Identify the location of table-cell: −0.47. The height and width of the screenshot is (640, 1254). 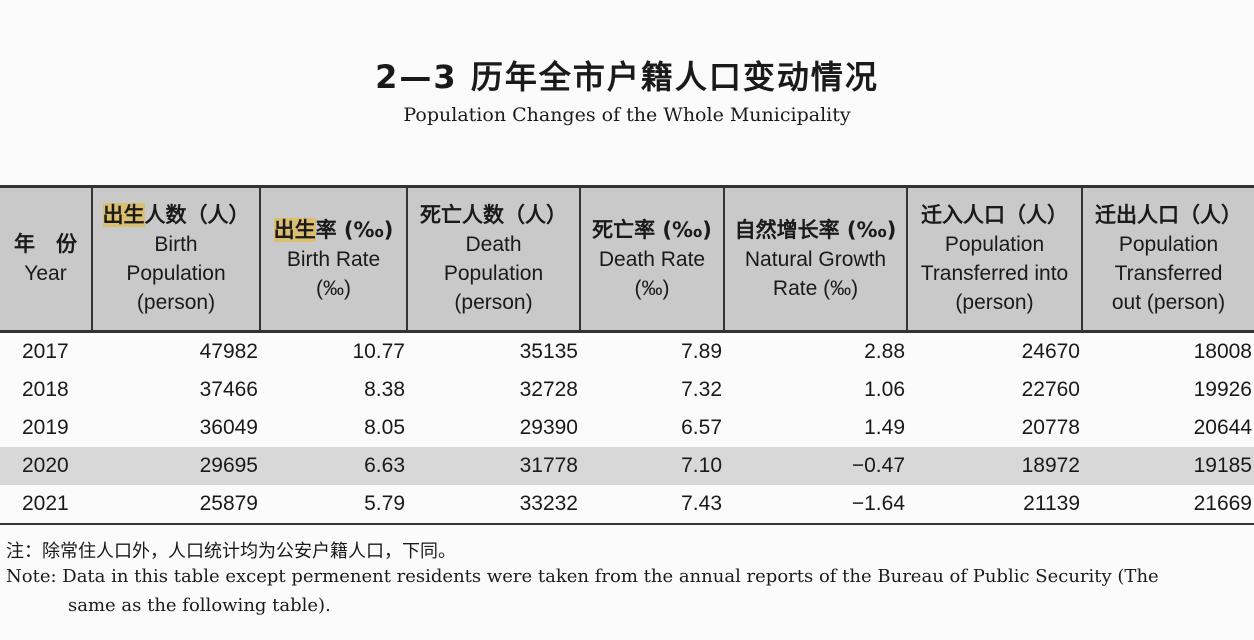
(815, 466).